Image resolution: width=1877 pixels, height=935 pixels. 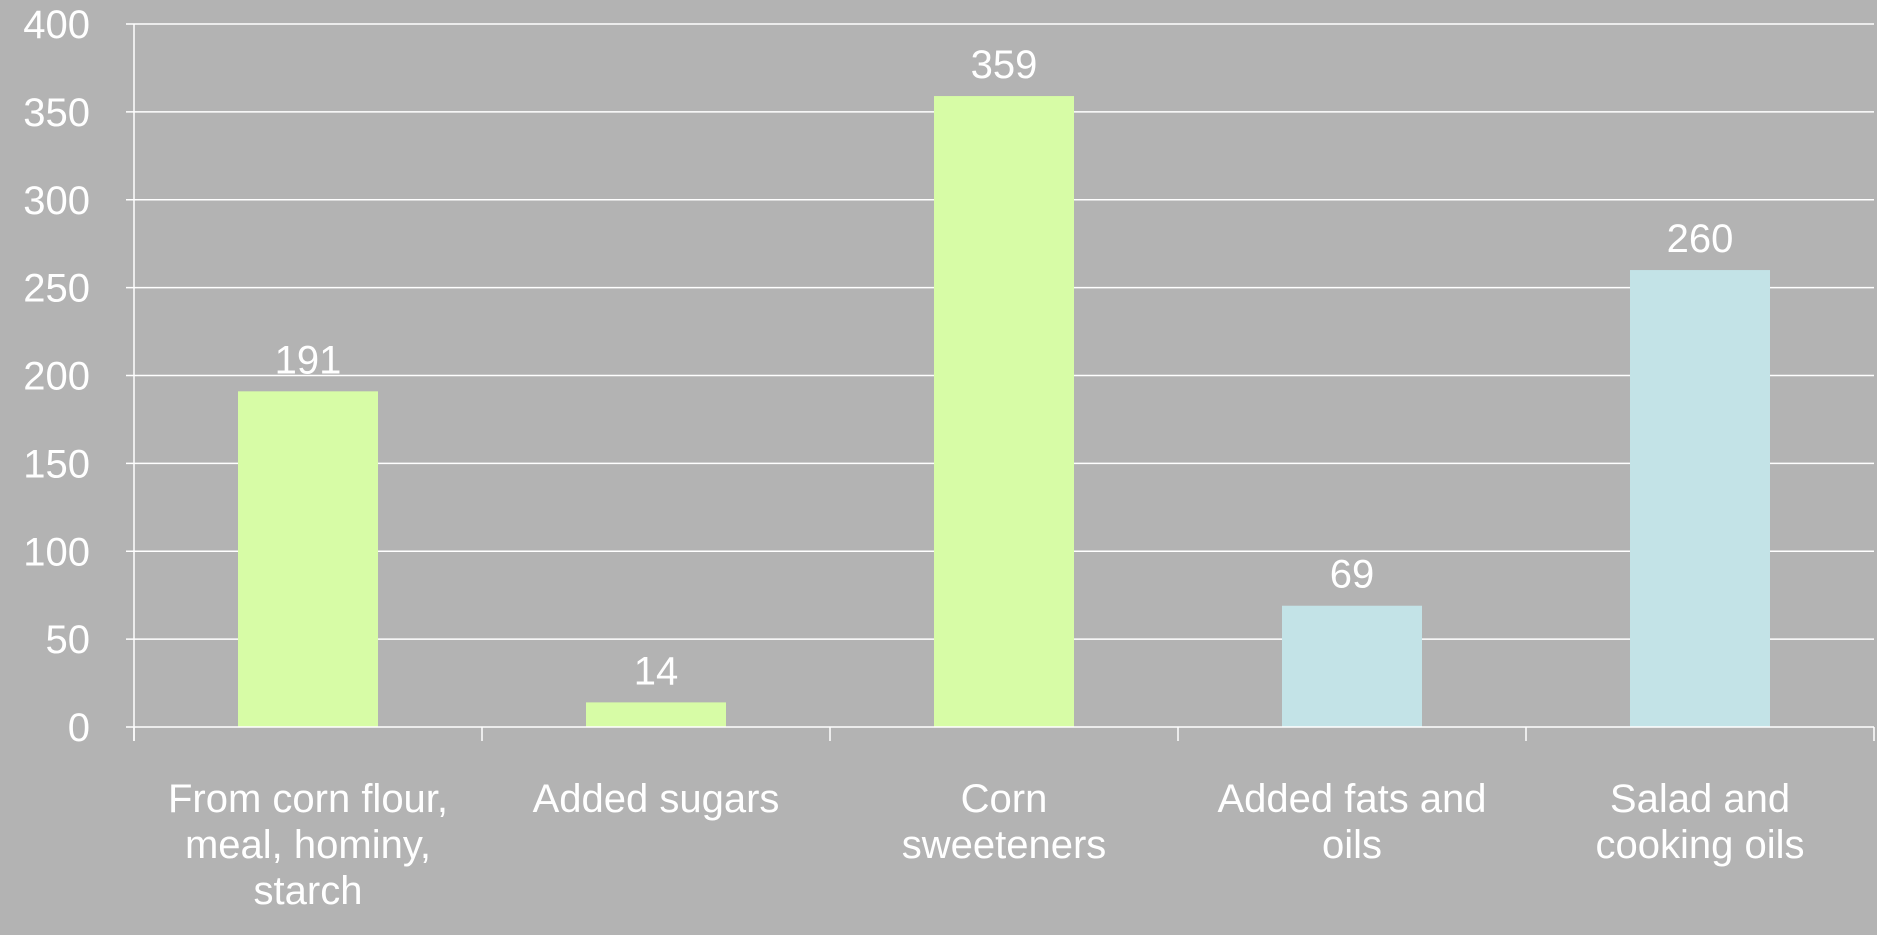 What do you see at coordinates (656, 671) in the screenshot?
I see `data-label: 14` at bounding box center [656, 671].